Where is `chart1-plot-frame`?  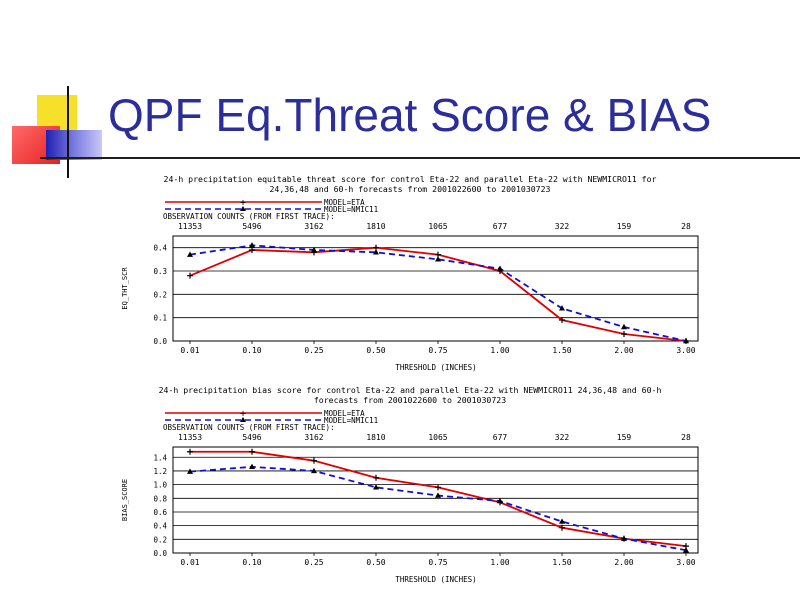
chart1-plot-frame is located at coordinates (435, 288).